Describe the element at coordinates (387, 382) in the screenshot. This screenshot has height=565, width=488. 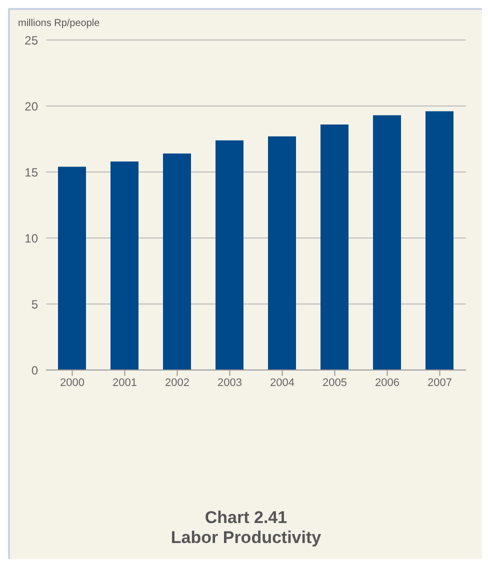
I see `x-tick-label: 2006` at that location.